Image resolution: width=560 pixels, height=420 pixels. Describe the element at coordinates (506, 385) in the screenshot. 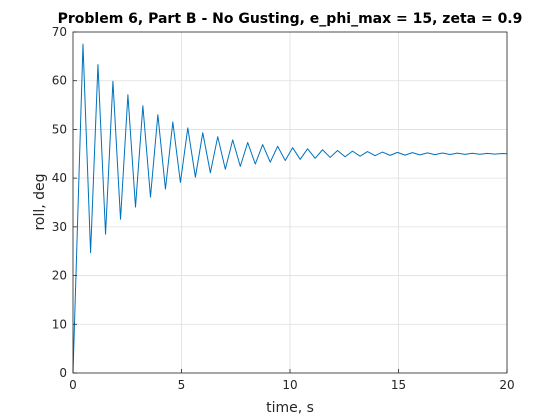

I see `x-tick-label: 20` at that location.